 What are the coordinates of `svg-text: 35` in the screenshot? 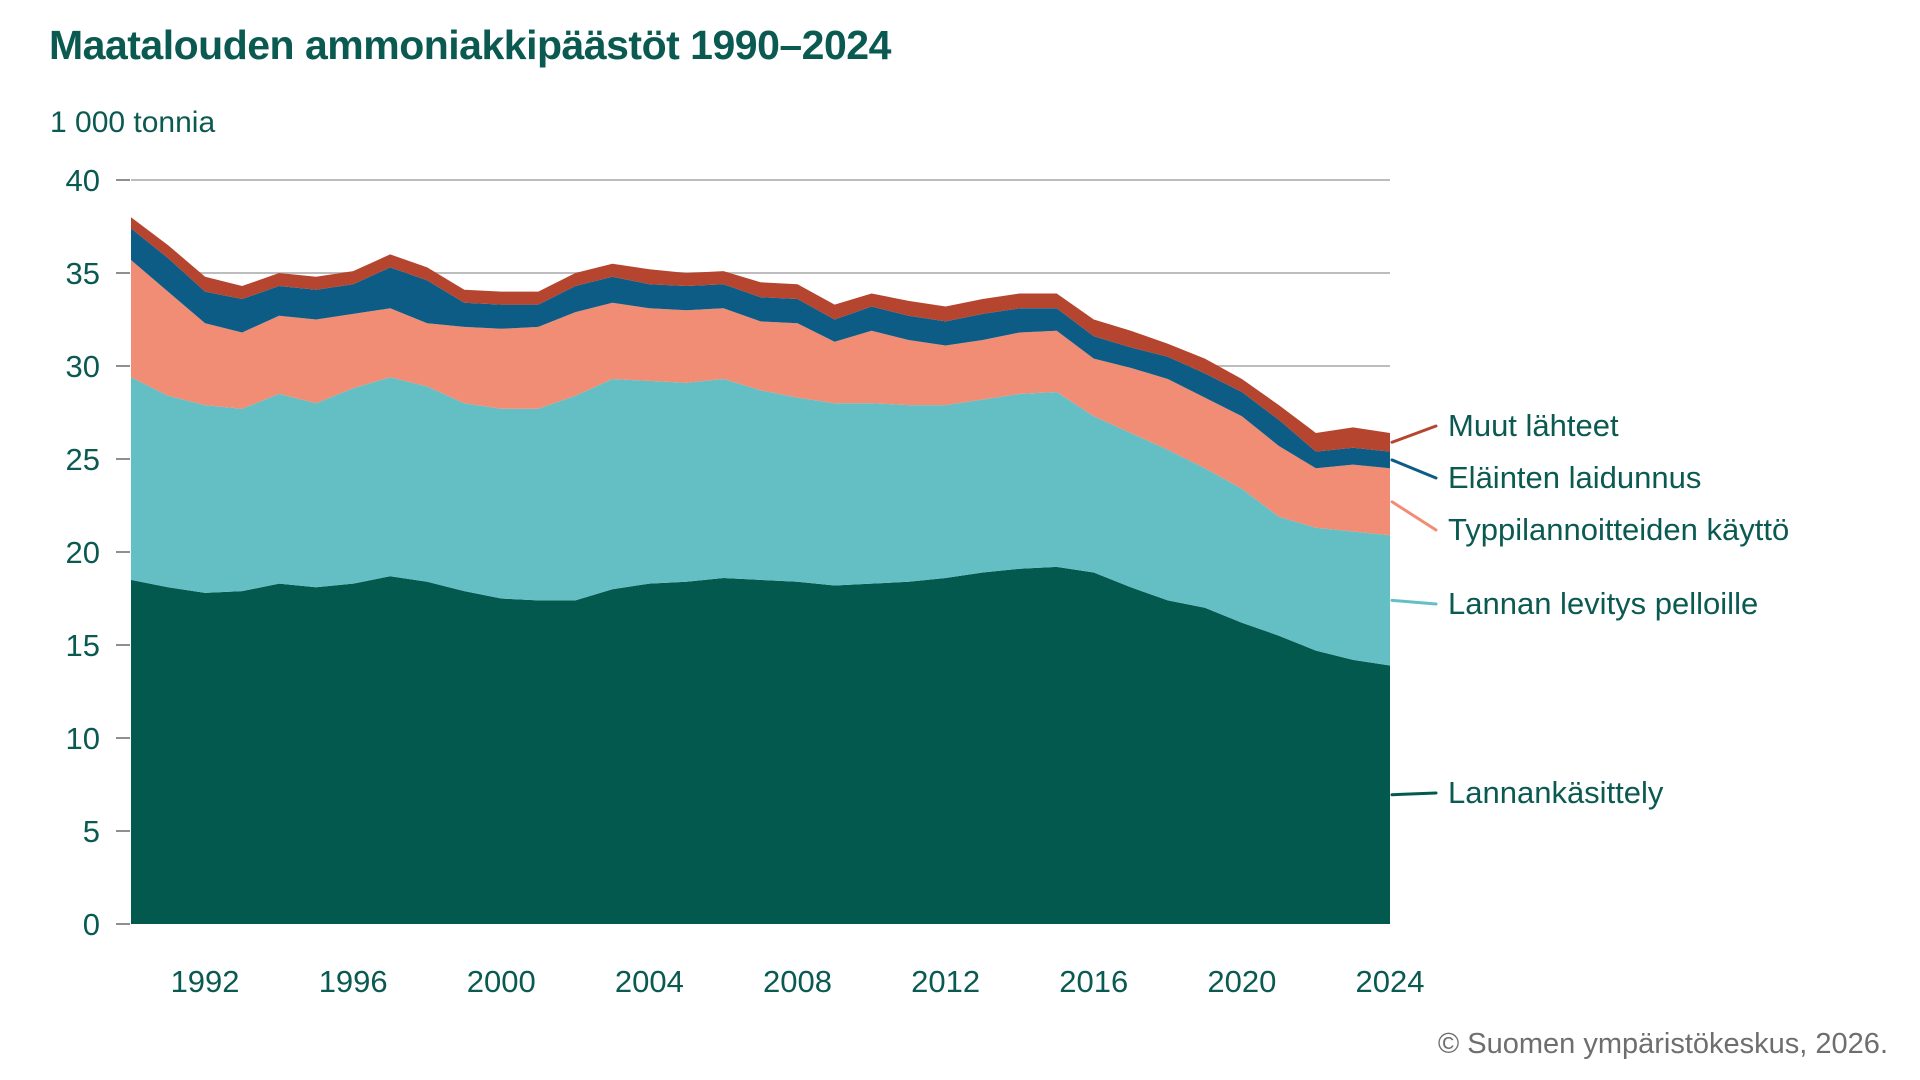 It's located at (83, 273).